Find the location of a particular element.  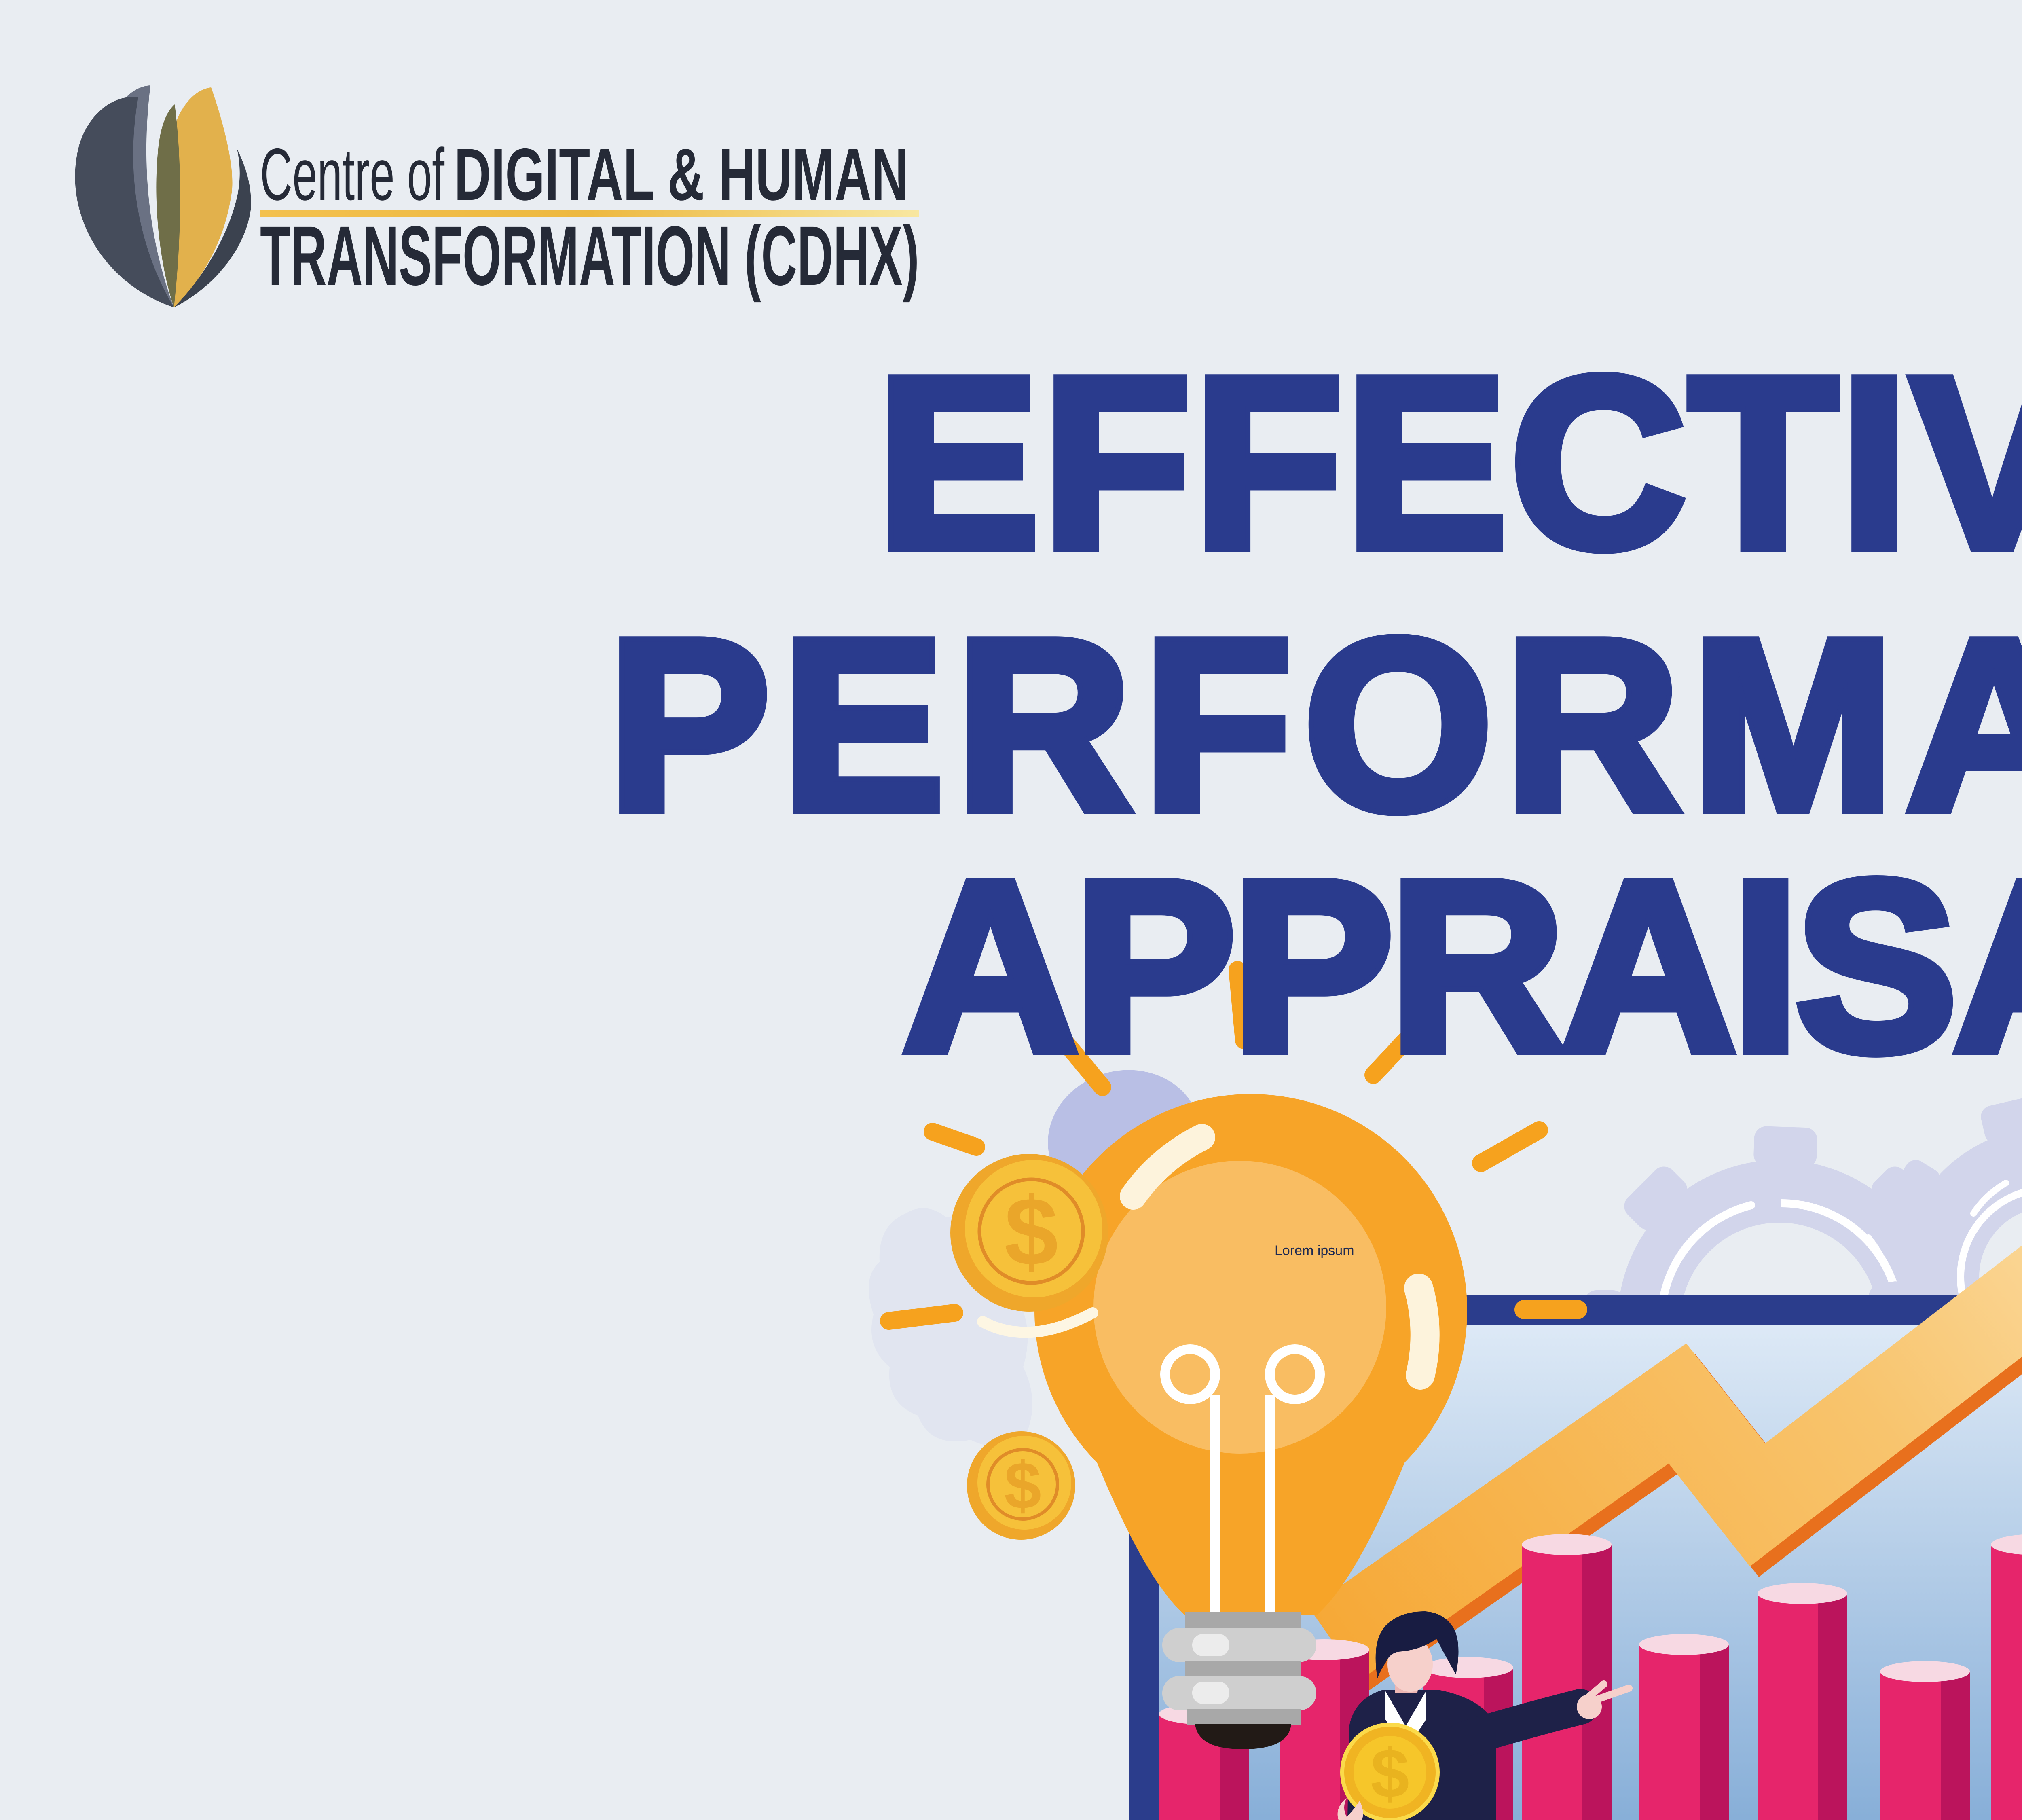

svg-text: DIGITAL & HUMAN is located at coordinates (681, 174).